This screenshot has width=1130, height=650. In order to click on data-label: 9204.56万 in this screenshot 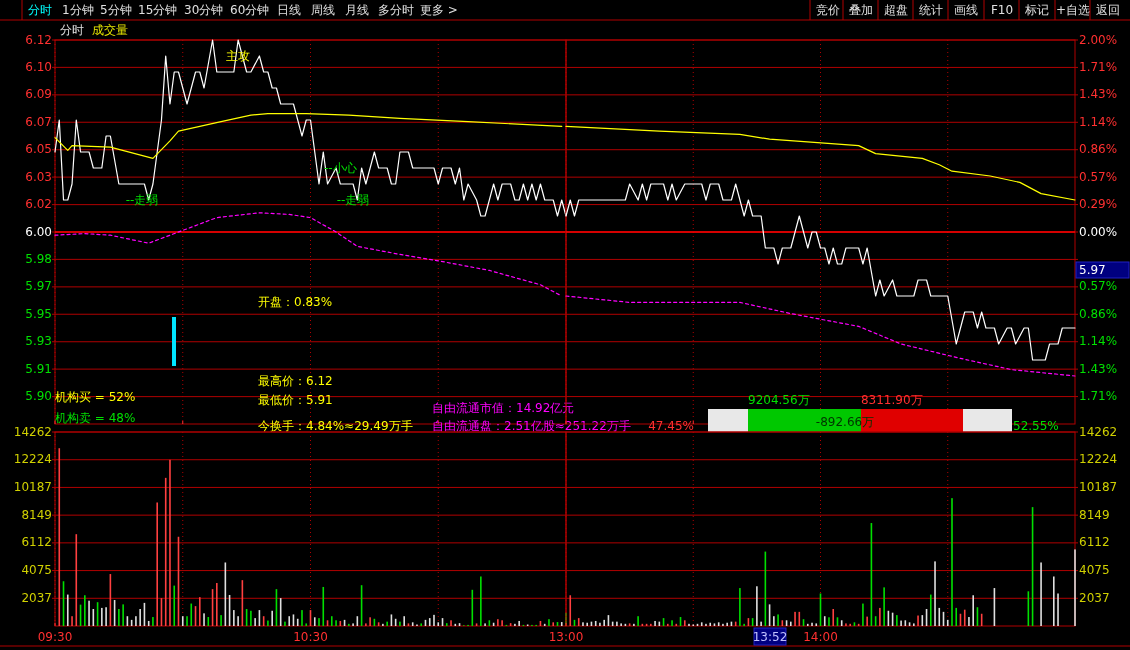, I will do `click(779, 399)`.